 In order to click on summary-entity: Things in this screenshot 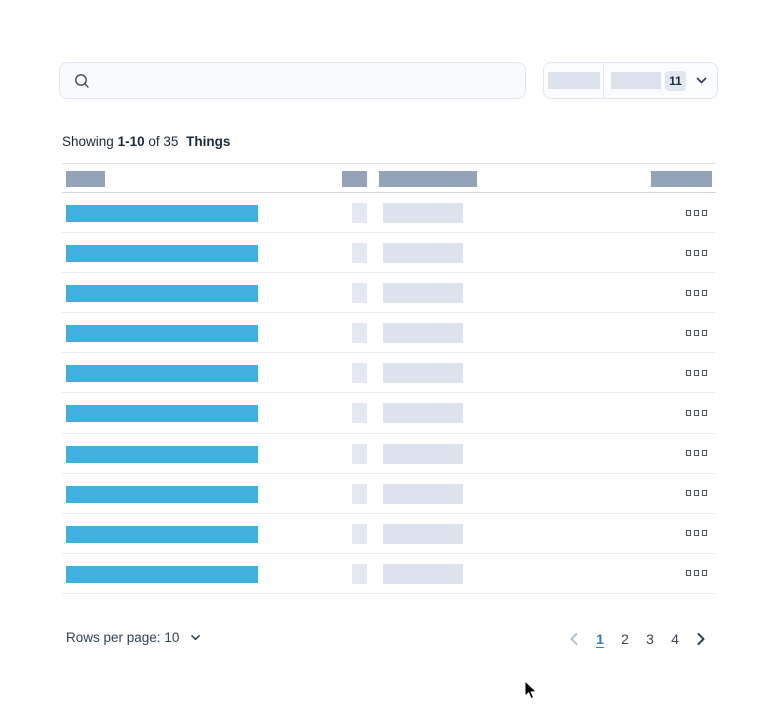, I will do `click(208, 141)`.